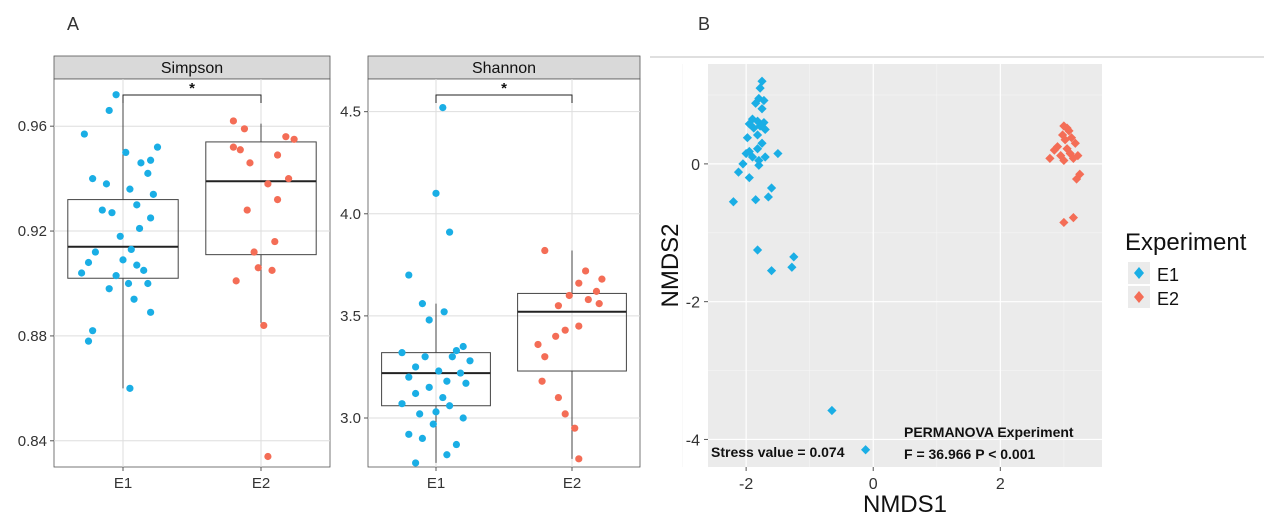 The image size is (1264, 516). I want to click on x-tick-label: 2, so click(1000, 484).